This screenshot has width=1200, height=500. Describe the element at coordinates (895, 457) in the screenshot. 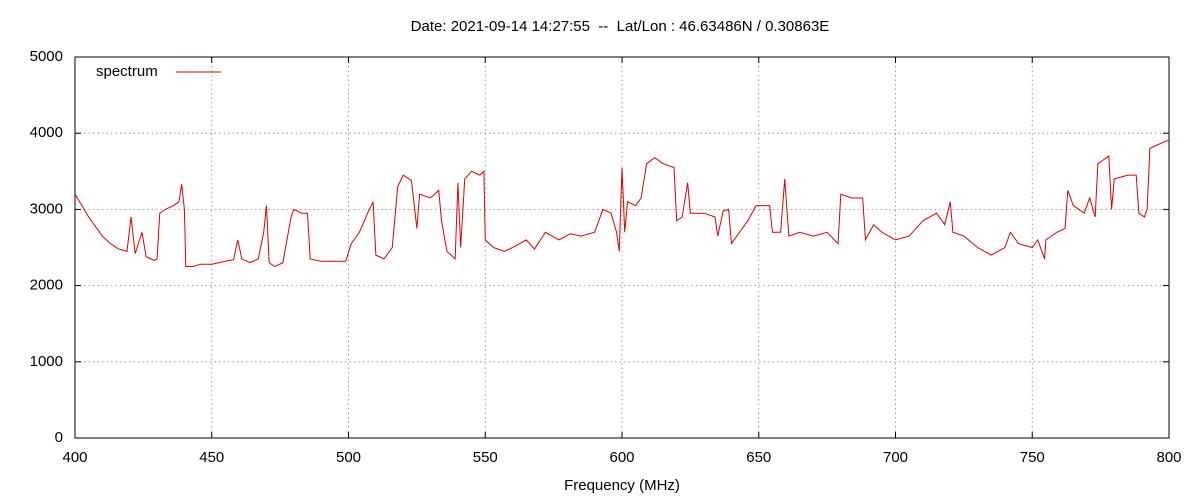

I see `x-tick-label: 700` at that location.